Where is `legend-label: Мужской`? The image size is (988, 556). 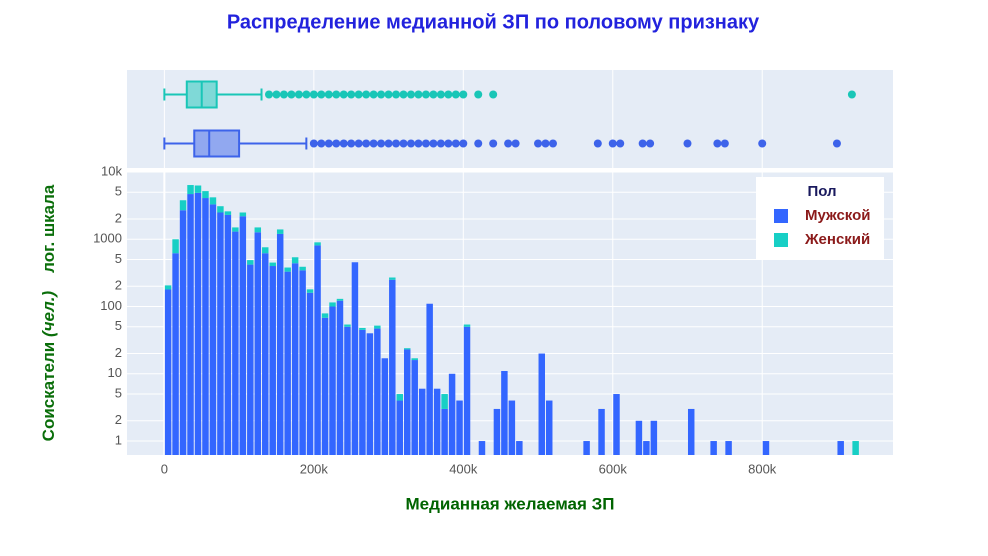 legend-label: Мужской is located at coordinates (838, 215).